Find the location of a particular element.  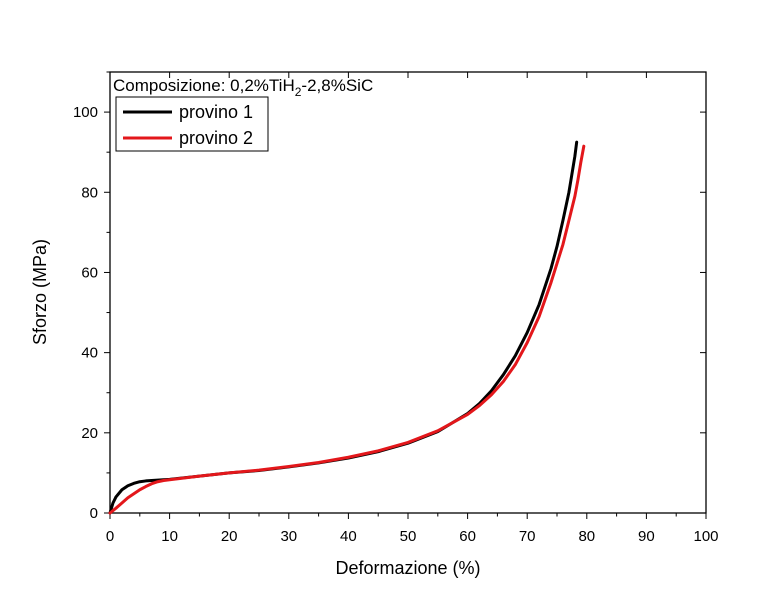

legend-label-provino-2: provino 2 is located at coordinates (216, 138).